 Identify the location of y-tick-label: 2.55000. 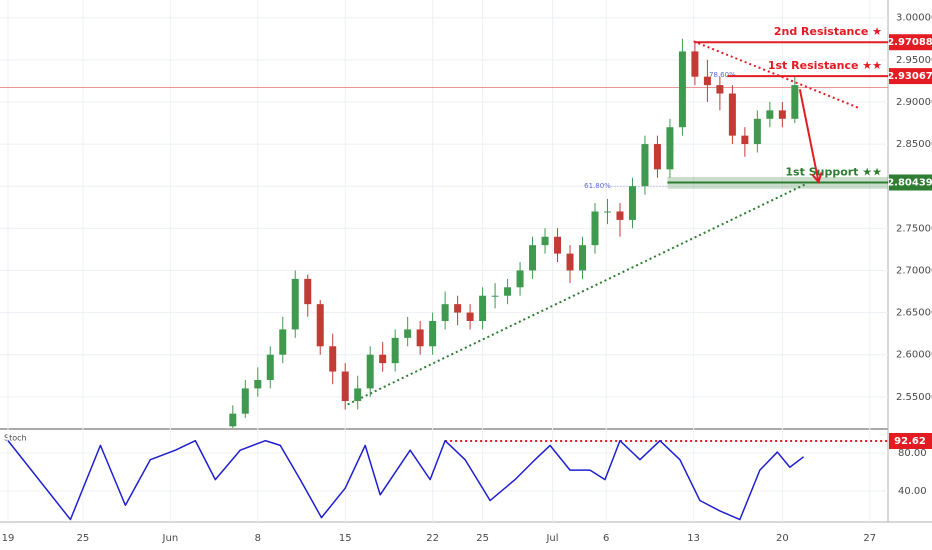
(914, 397).